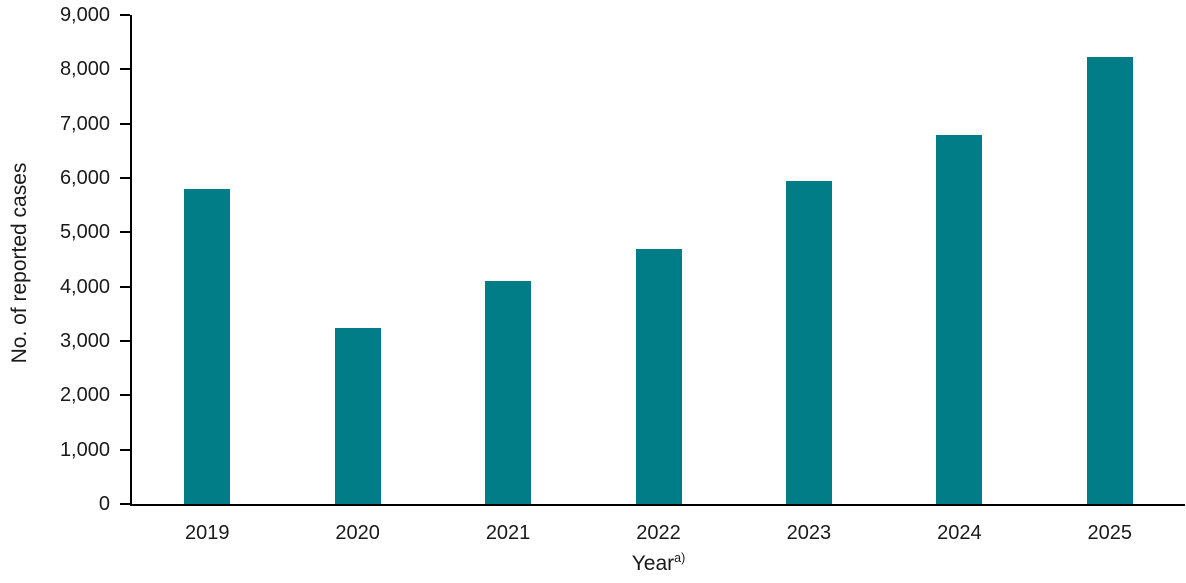 The height and width of the screenshot is (583, 1186). What do you see at coordinates (104, 504) in the screenshot?
I see `y-tick-label: 0` at bounding box center [104, 504].